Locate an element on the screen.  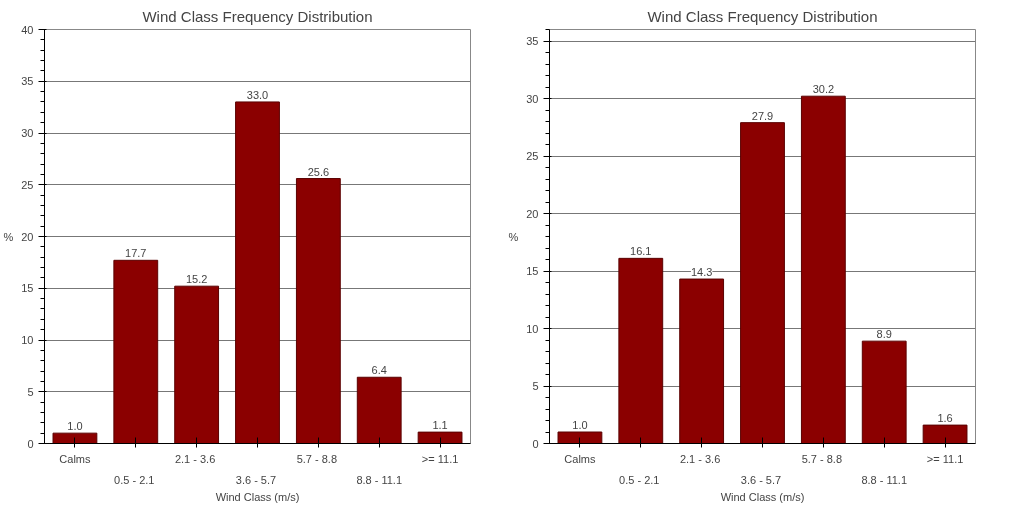
data-label: 33.0 is located at coordinates (257, 94).